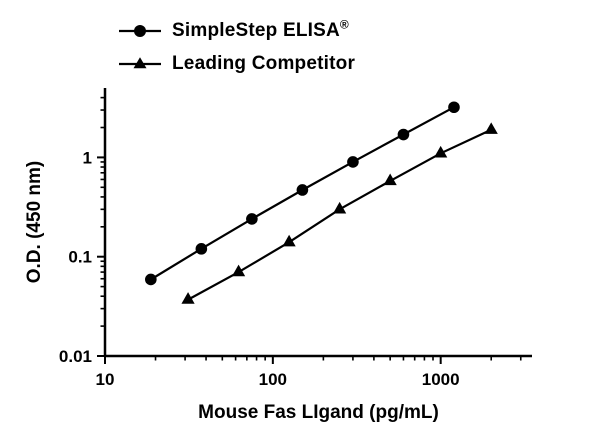 The width and height of the screenshot is (600, 446). What do you see at coordinates (318, 412) in the screenshot?
I see `x-axis-title: Mouse Fas LIgand (pg/mL)` at bounding box center [318, 412].